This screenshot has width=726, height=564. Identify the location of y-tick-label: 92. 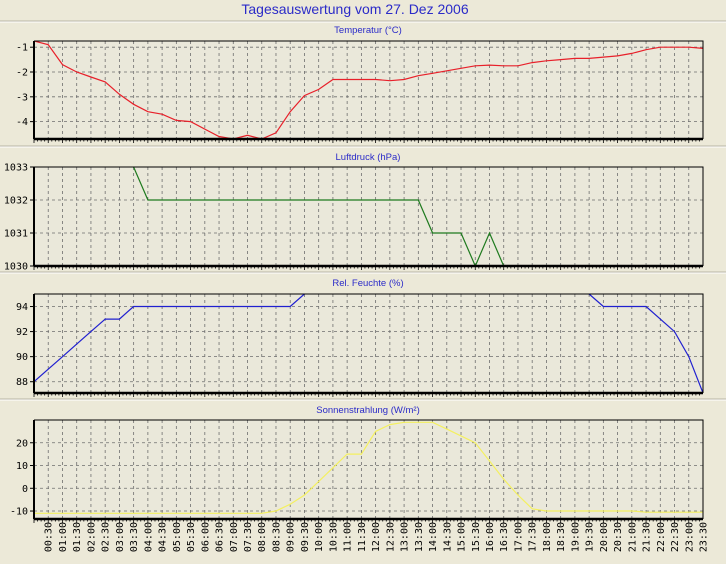
(22, 332).